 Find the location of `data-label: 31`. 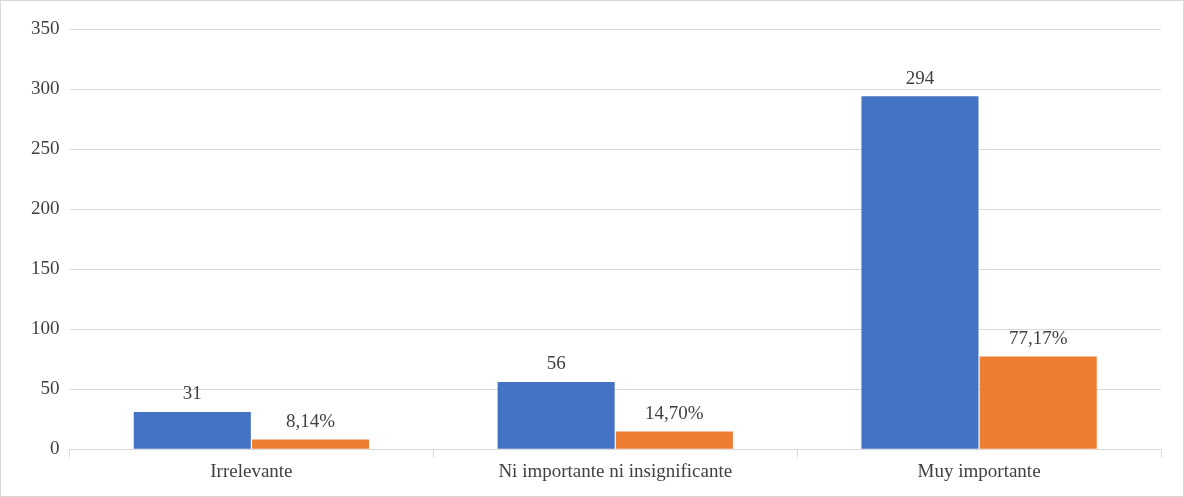

data-label: 31 is located at coordinates (192, 393).